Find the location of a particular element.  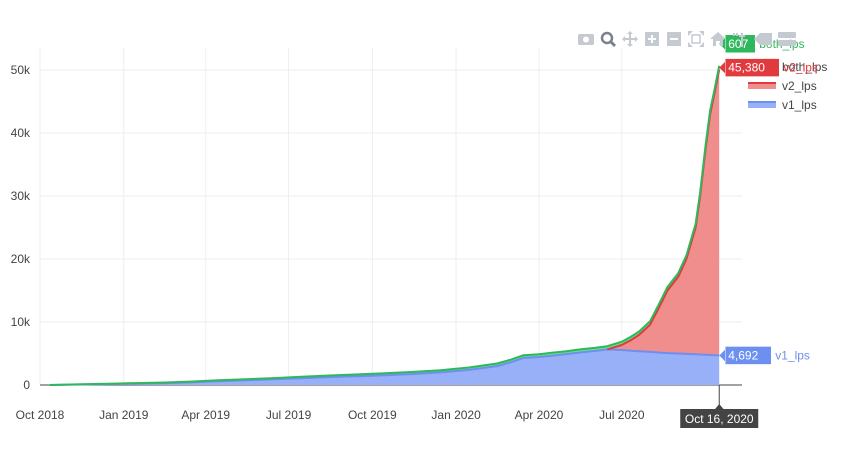

x-hover-label: Oct 16, 2020 is located at coordinates (719, 419).